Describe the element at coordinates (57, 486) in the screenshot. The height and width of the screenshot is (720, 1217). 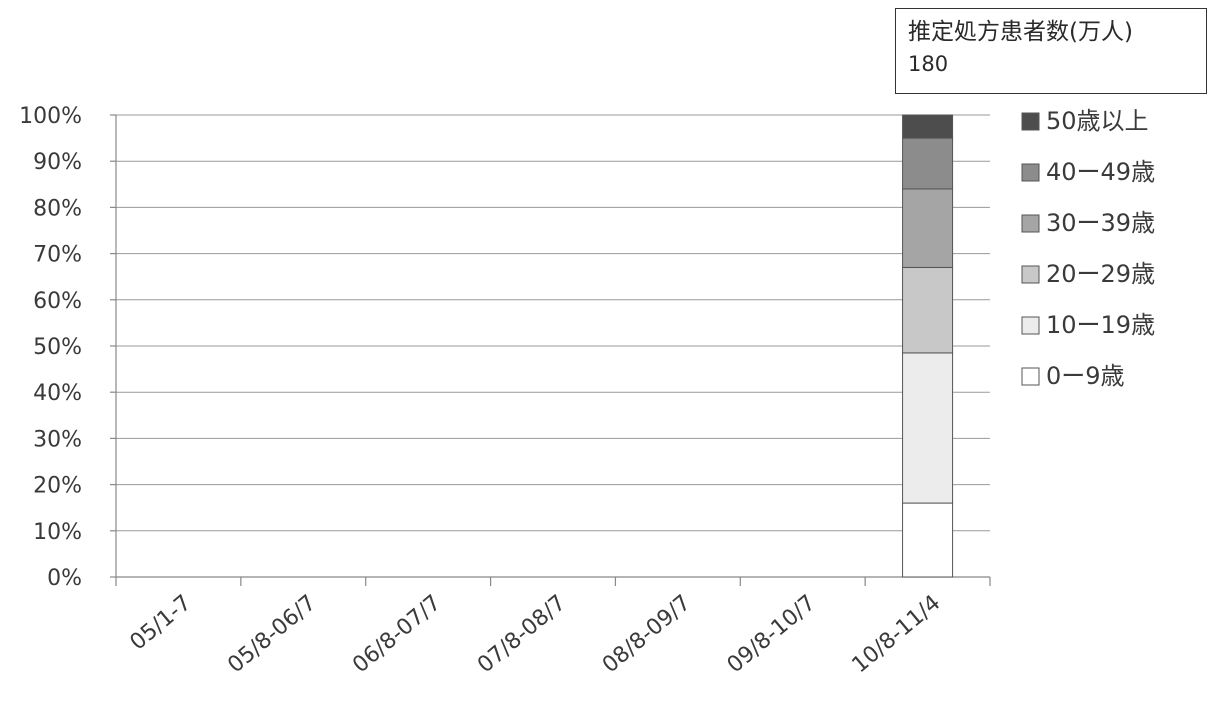
I see `y-tick-label: 20%` at that location.